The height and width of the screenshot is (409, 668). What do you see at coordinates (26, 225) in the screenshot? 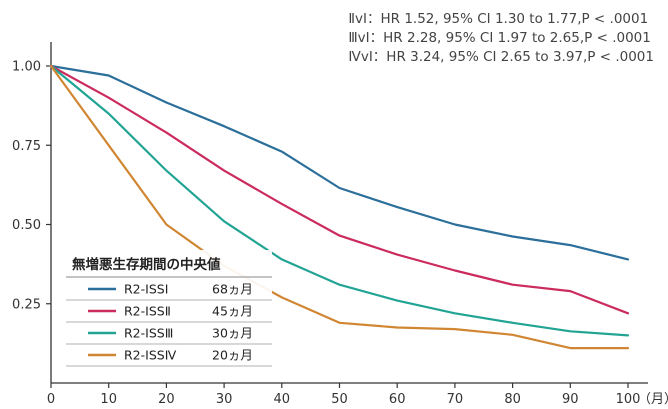
I see `y-tick-label: 0.50` at bounding box center [26, 225].